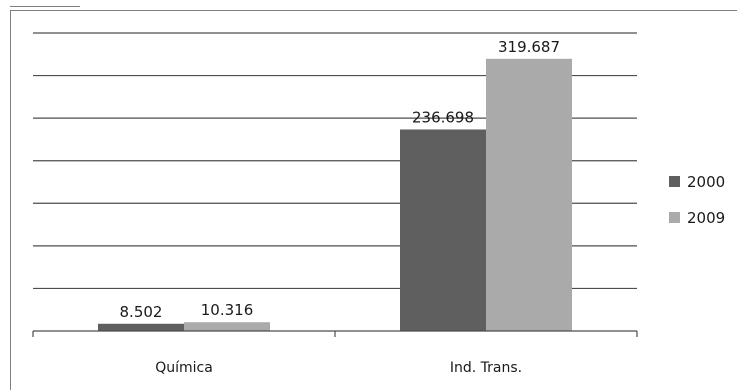 This screenshot has width=739, height=392. What do you see at coordinates (697, 200) in the screenshot?
I see `legend: 2000 2009` at bounding box center [697, 200].